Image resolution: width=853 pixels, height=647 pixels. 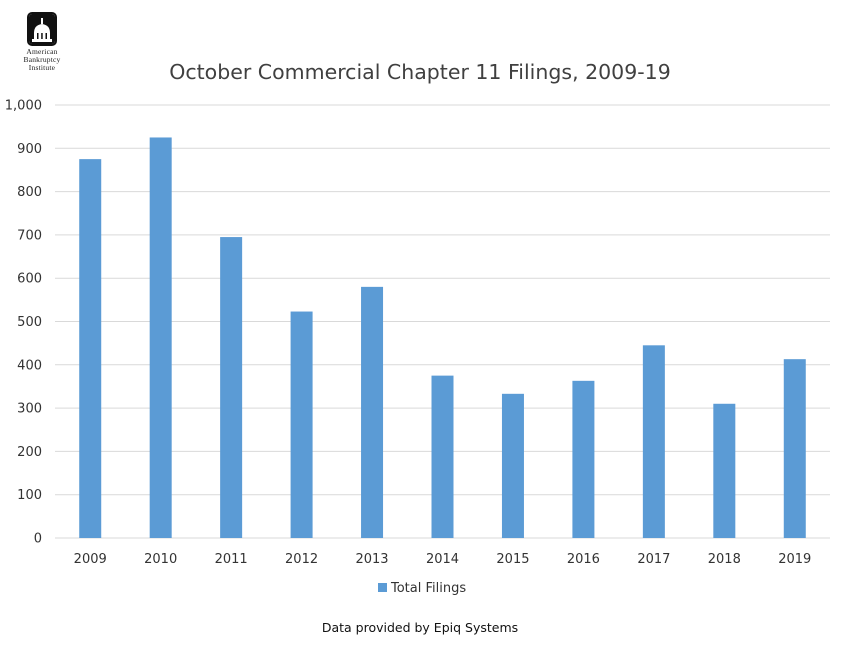 I want to click on y-tick-label: 700, so click(x=29, y=235).